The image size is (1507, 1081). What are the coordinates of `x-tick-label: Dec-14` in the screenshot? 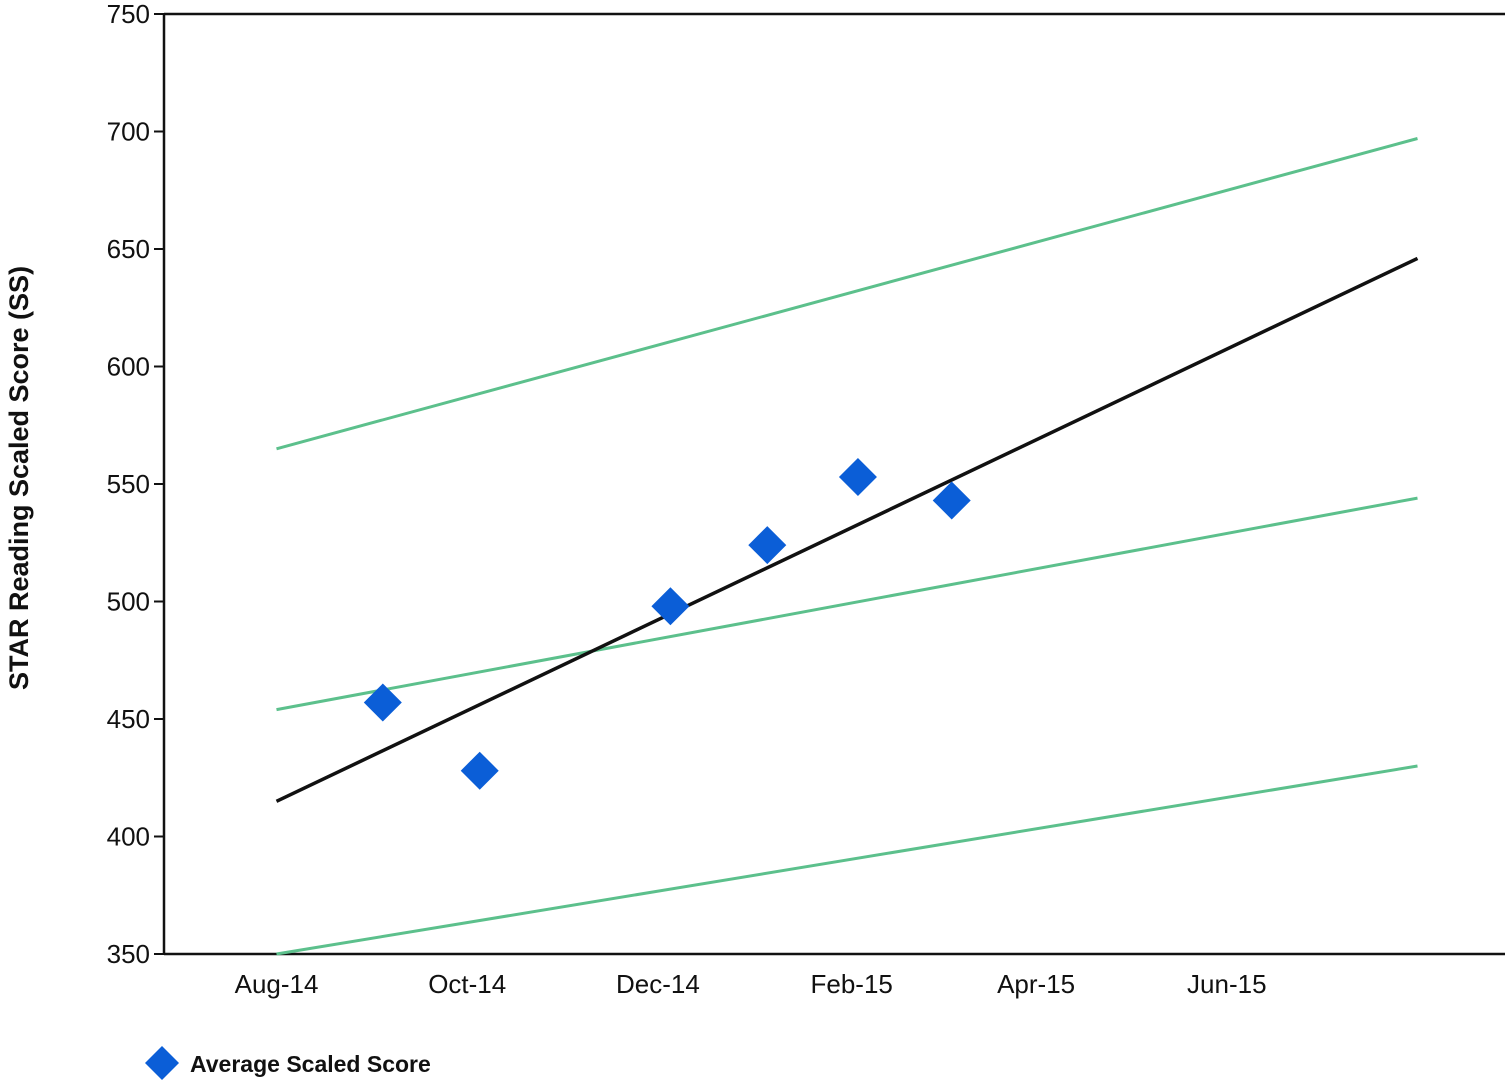 It's located at (658, 984).